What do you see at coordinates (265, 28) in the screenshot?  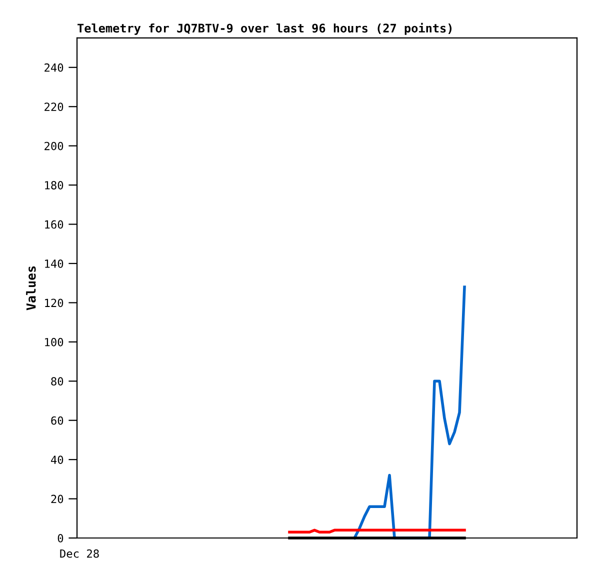 I see `chart-title: Telemetry for JQ7BTV-9 over last 96 hours (27 points)` at bounding box center [265, 28].